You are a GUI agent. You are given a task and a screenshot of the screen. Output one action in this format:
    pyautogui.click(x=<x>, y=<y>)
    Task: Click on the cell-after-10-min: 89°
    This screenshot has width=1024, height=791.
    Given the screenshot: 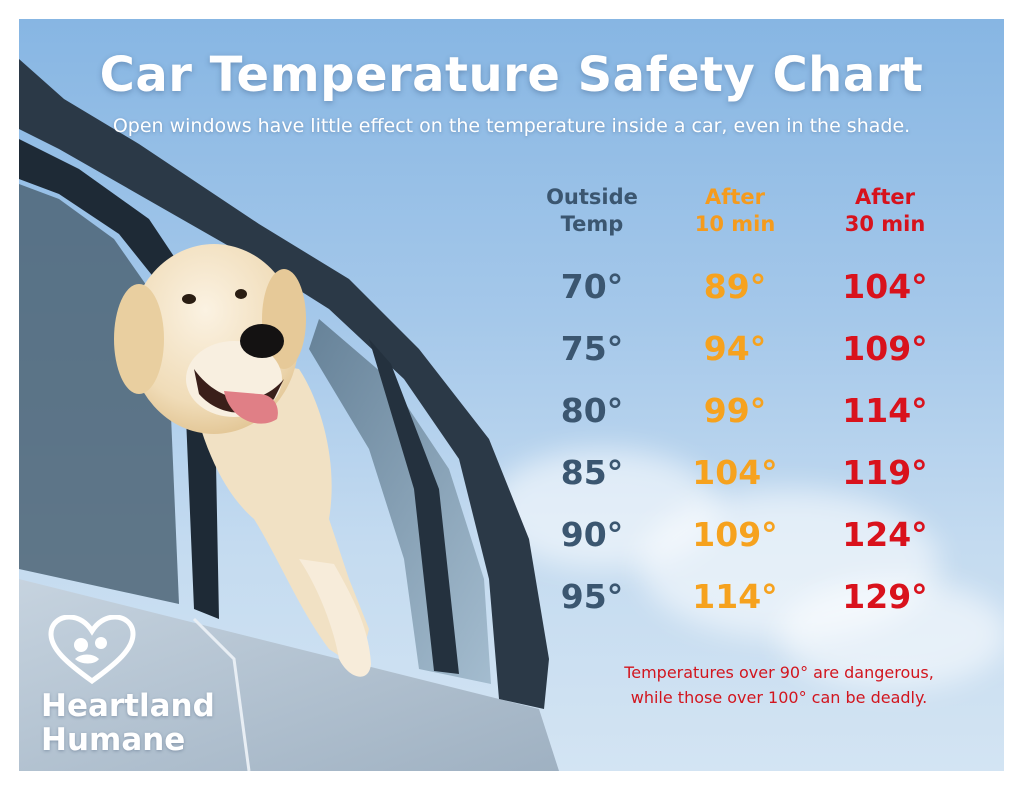 What is the action you would take?
    pyautogui.click(x=735, y=286)
    